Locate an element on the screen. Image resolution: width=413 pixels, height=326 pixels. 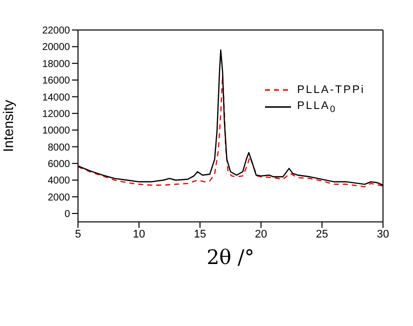
y-tick-label: 2000 is located at coordinates (59, 198).